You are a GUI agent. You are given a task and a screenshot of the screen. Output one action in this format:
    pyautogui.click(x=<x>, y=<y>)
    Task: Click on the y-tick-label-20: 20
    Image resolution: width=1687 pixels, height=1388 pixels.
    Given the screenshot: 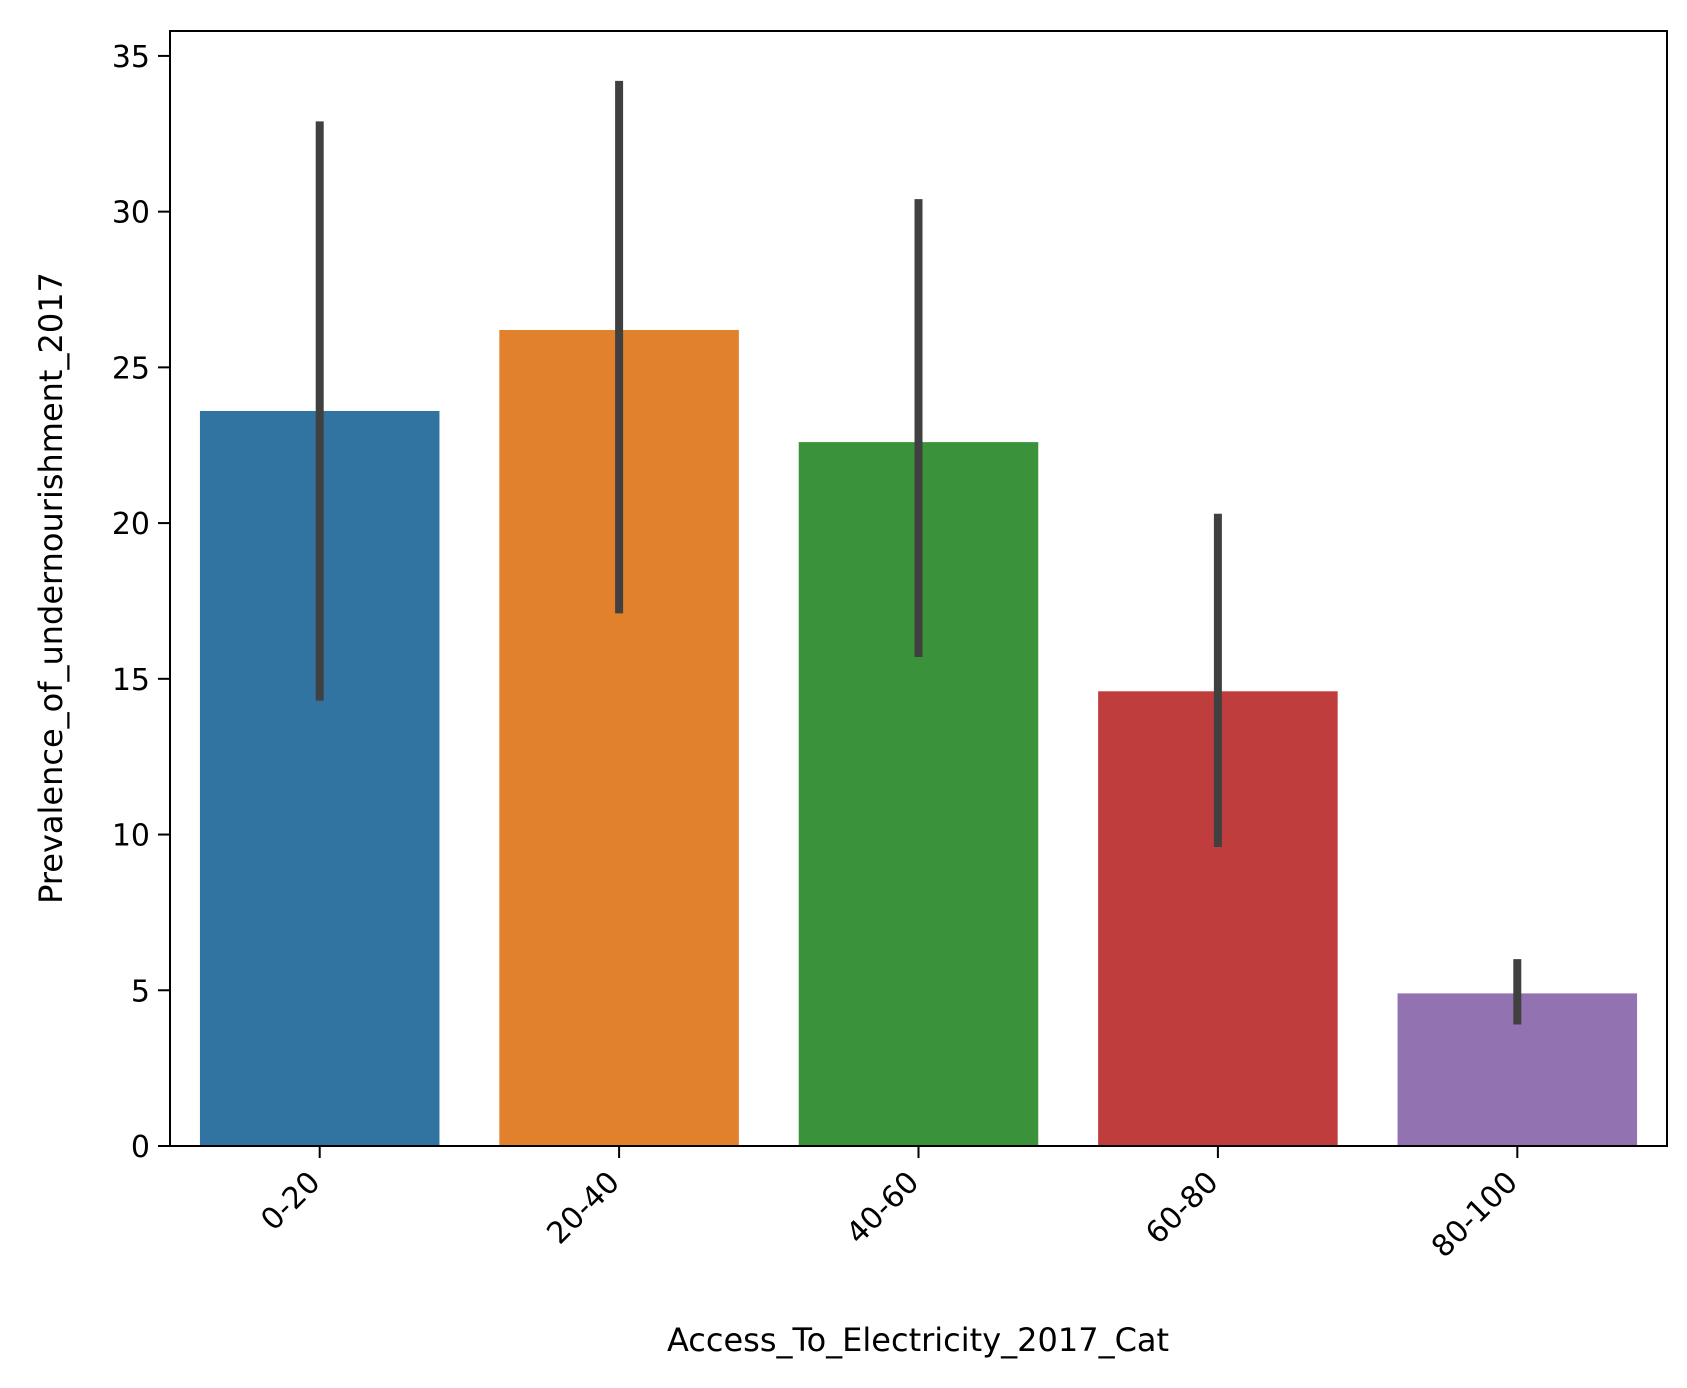 What is the action you would take?
    pyautogui.click(x=131, y=524)
    